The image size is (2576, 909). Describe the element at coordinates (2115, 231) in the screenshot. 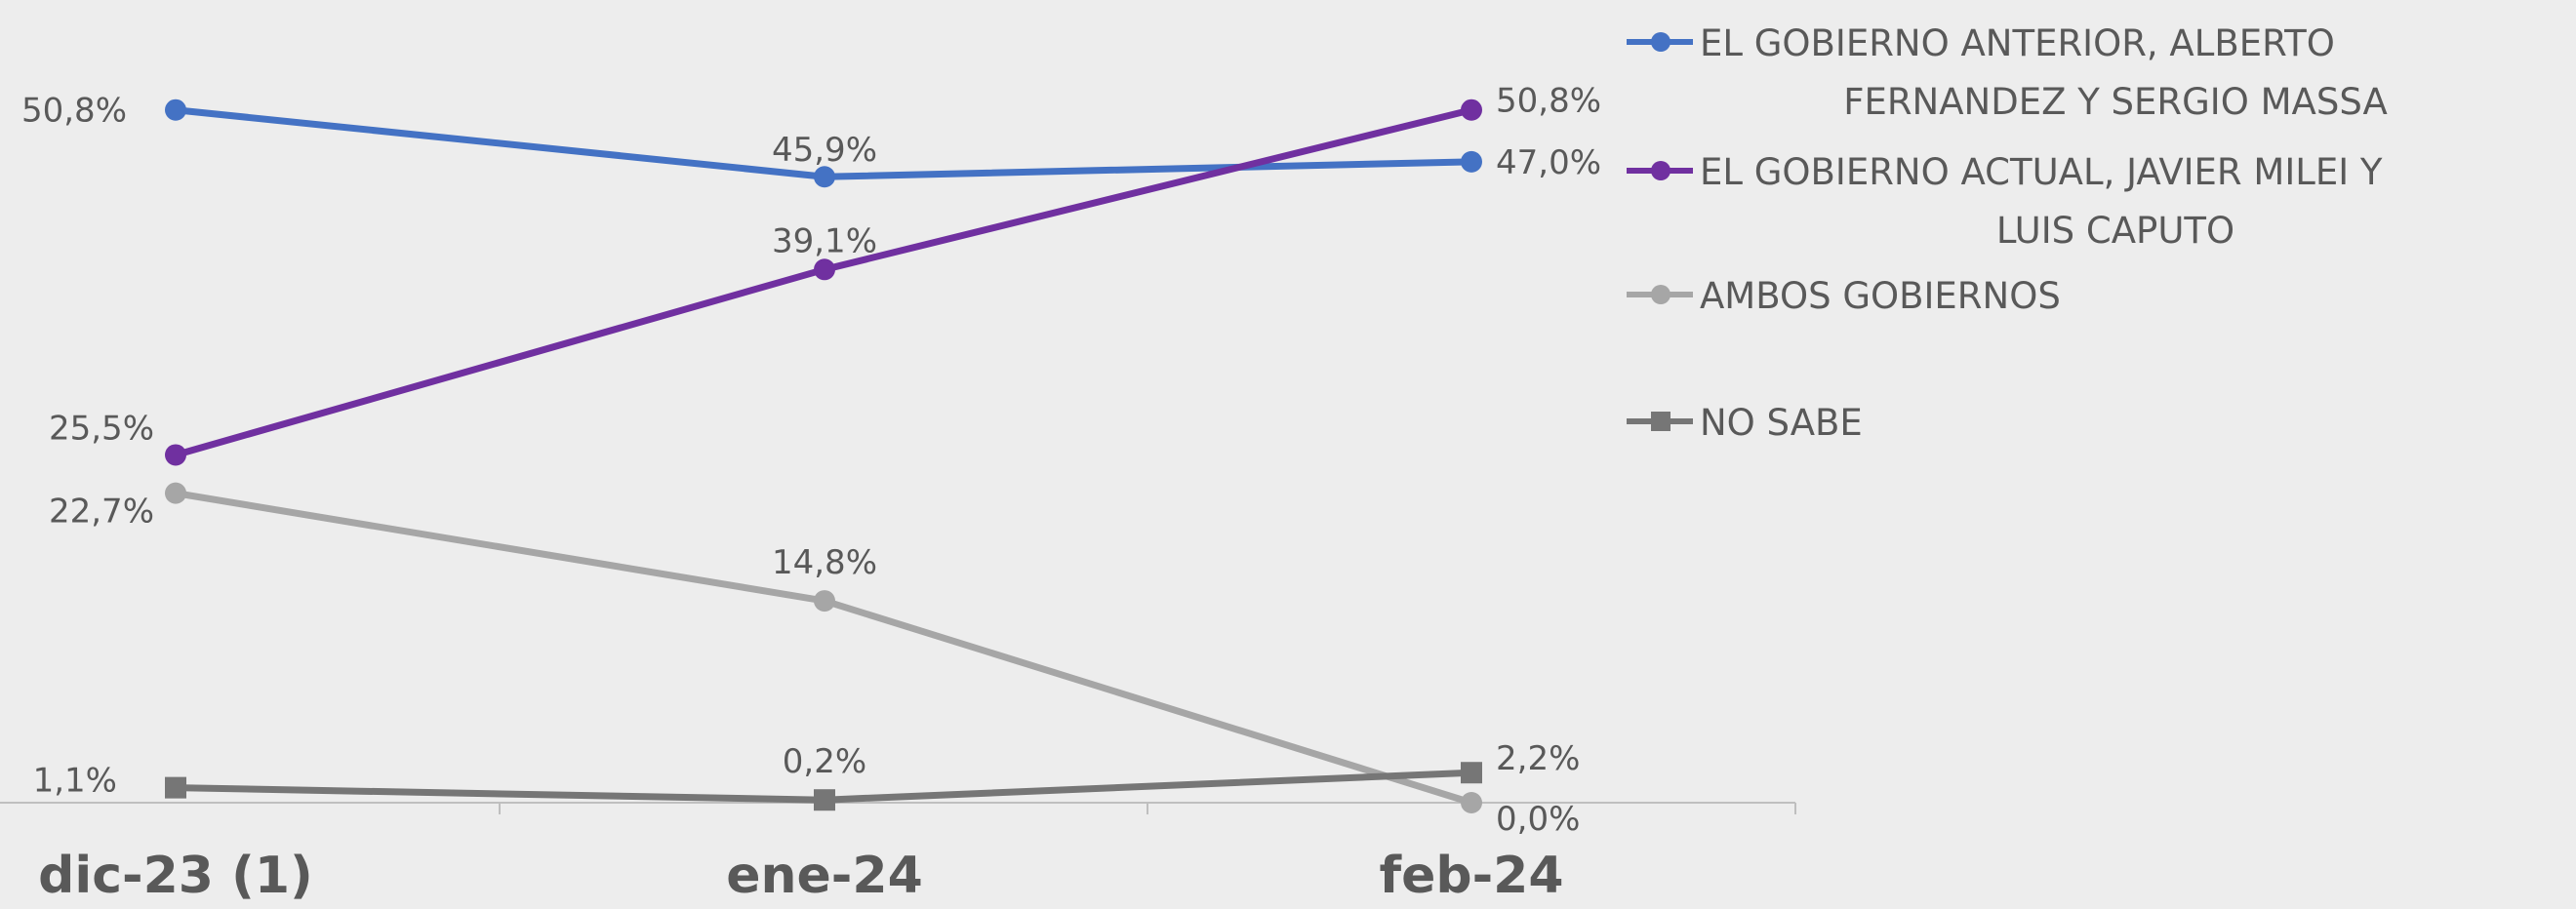

I see `legend-label: LUIS CAPUTO` at that location.